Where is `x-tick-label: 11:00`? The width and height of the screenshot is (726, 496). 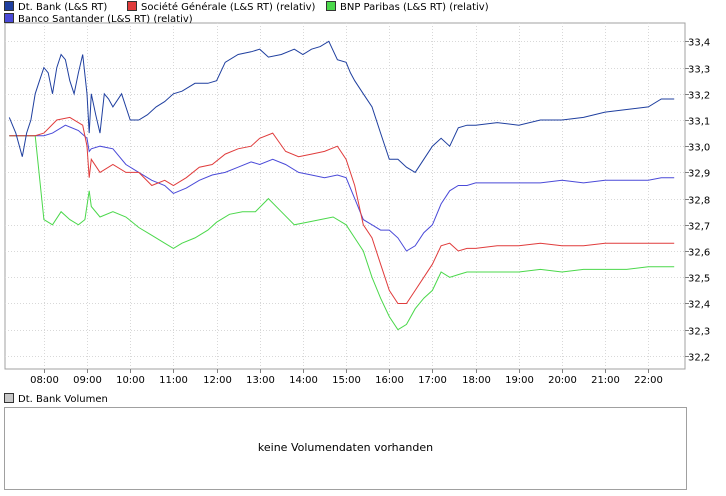 x-tick-label: 11:00 is located at coordinates (173, 380).